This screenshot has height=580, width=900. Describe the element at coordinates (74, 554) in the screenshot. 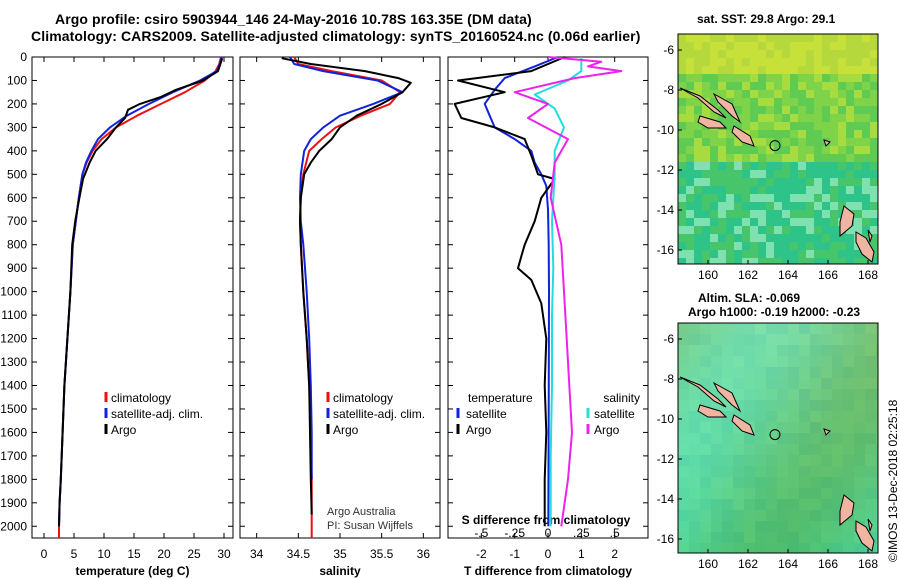

I see `temperature-x-tick-label-1: 5` at that location.